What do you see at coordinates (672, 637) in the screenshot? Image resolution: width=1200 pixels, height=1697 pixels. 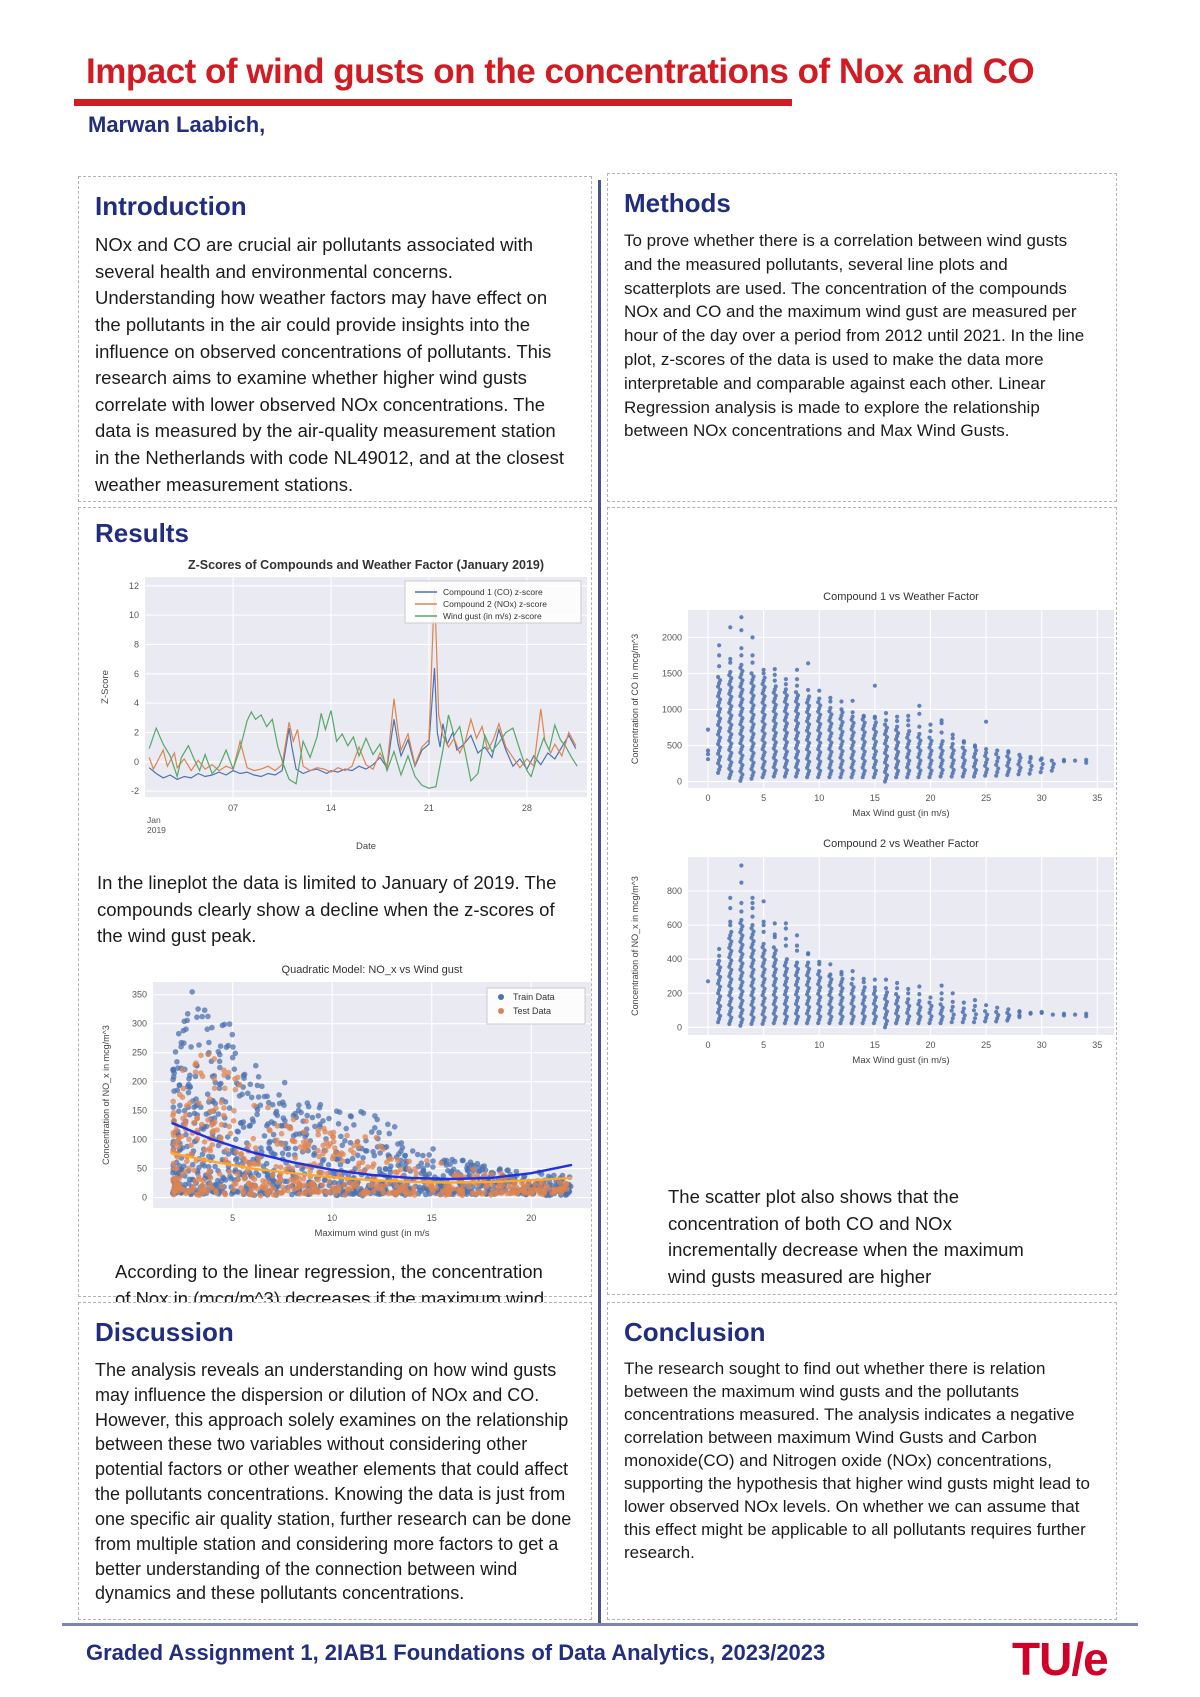 I see `svg-text: 2000` at bounding box center [672, 637].